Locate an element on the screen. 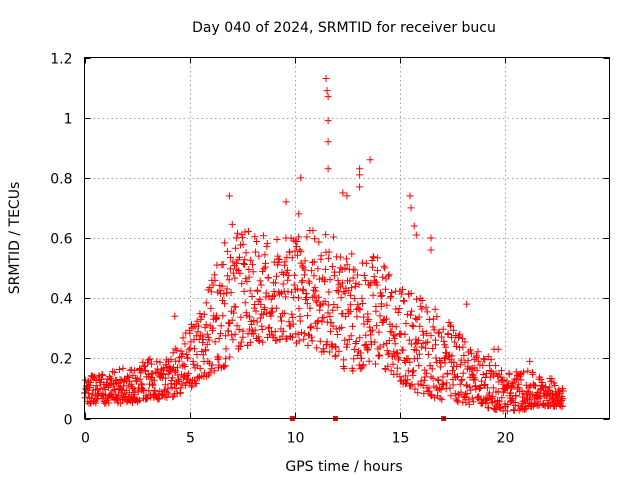 The image size is (640, 480). x-tick-label: 15 is located at coordinates (401, 439).